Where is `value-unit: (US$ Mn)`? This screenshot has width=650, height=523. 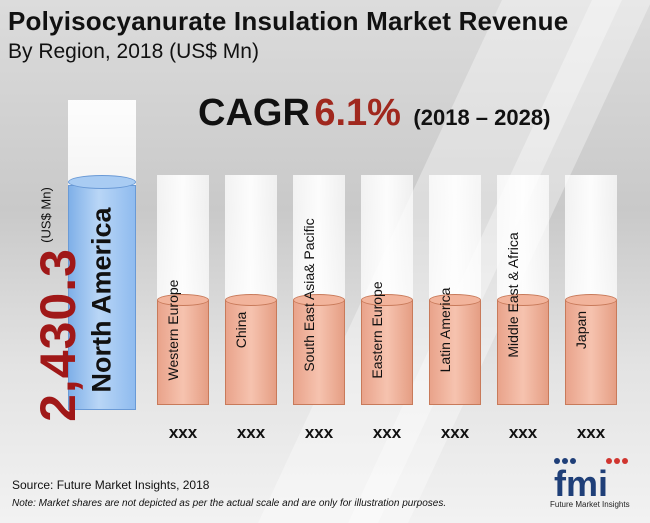
value-unit: (US$ Mn) is located at coordinates (46, 215).